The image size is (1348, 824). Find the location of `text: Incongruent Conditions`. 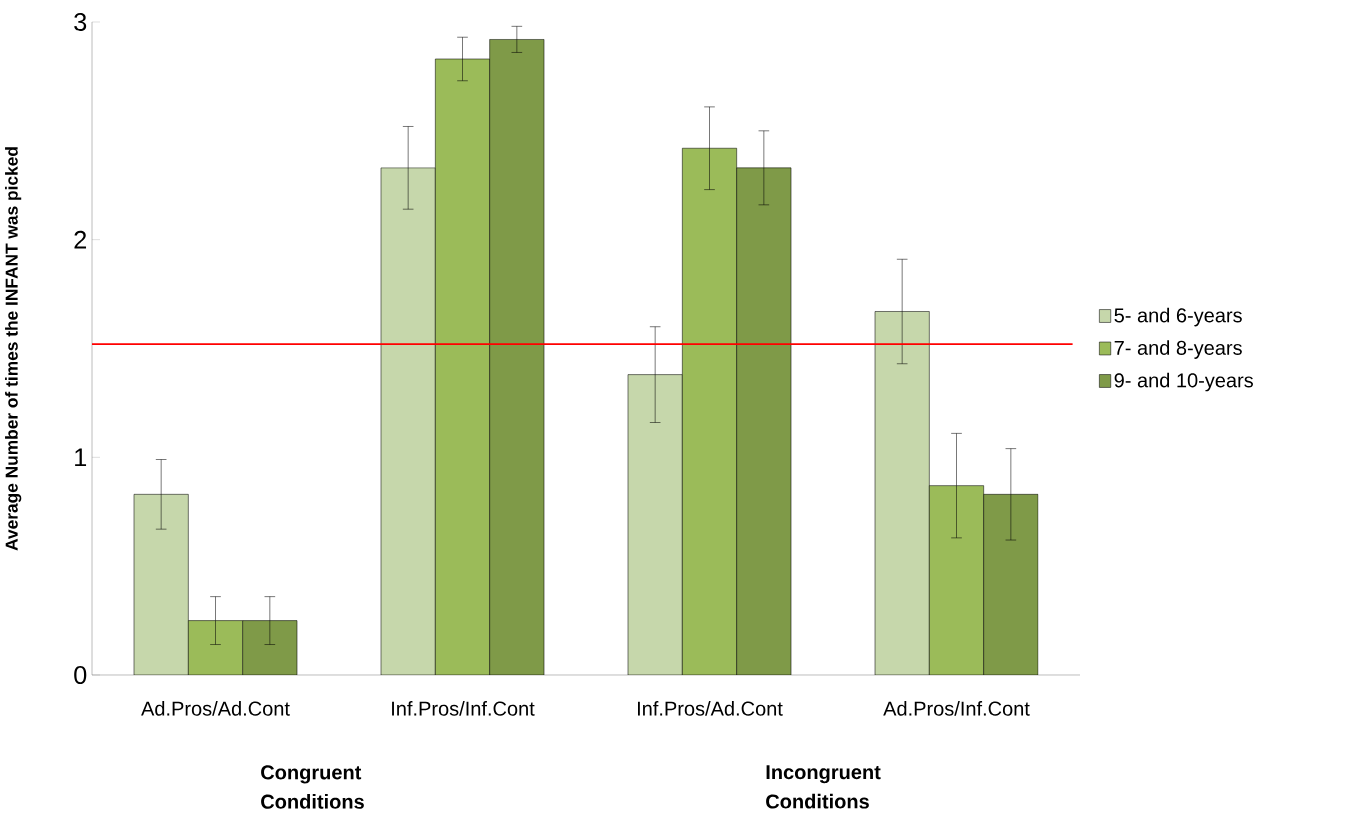

text: Incongruent Conditions is located at coordinates (823, 787).